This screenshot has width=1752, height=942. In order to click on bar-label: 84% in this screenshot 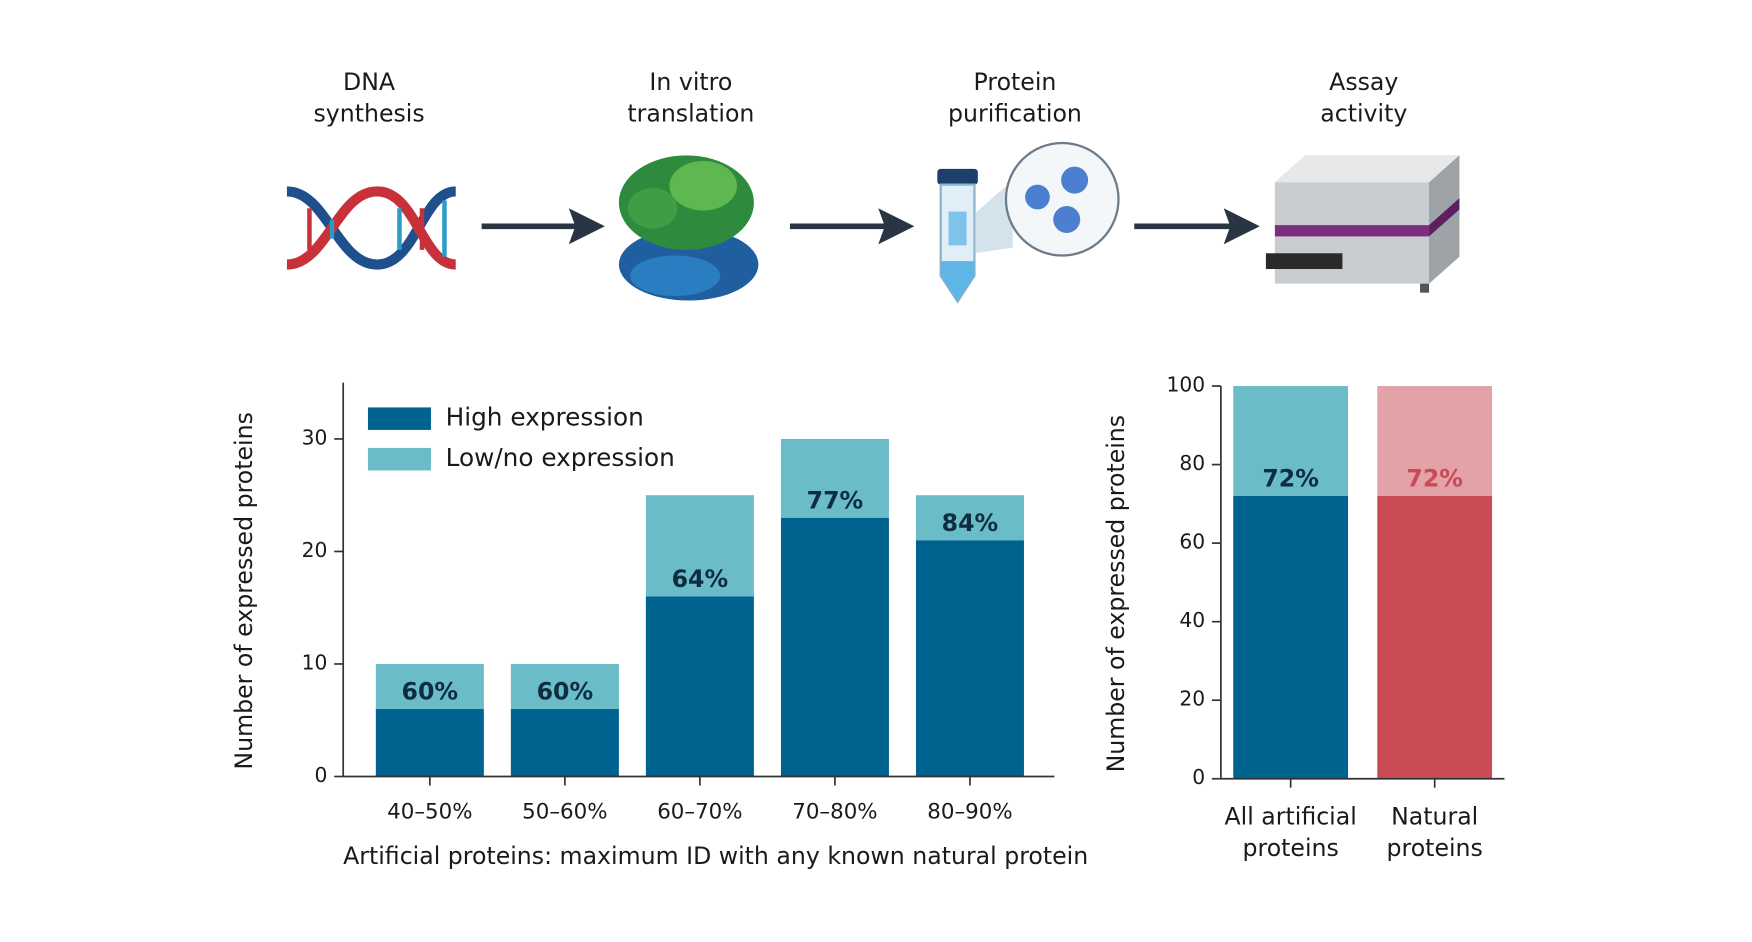, I will do `click(970, 523)`.